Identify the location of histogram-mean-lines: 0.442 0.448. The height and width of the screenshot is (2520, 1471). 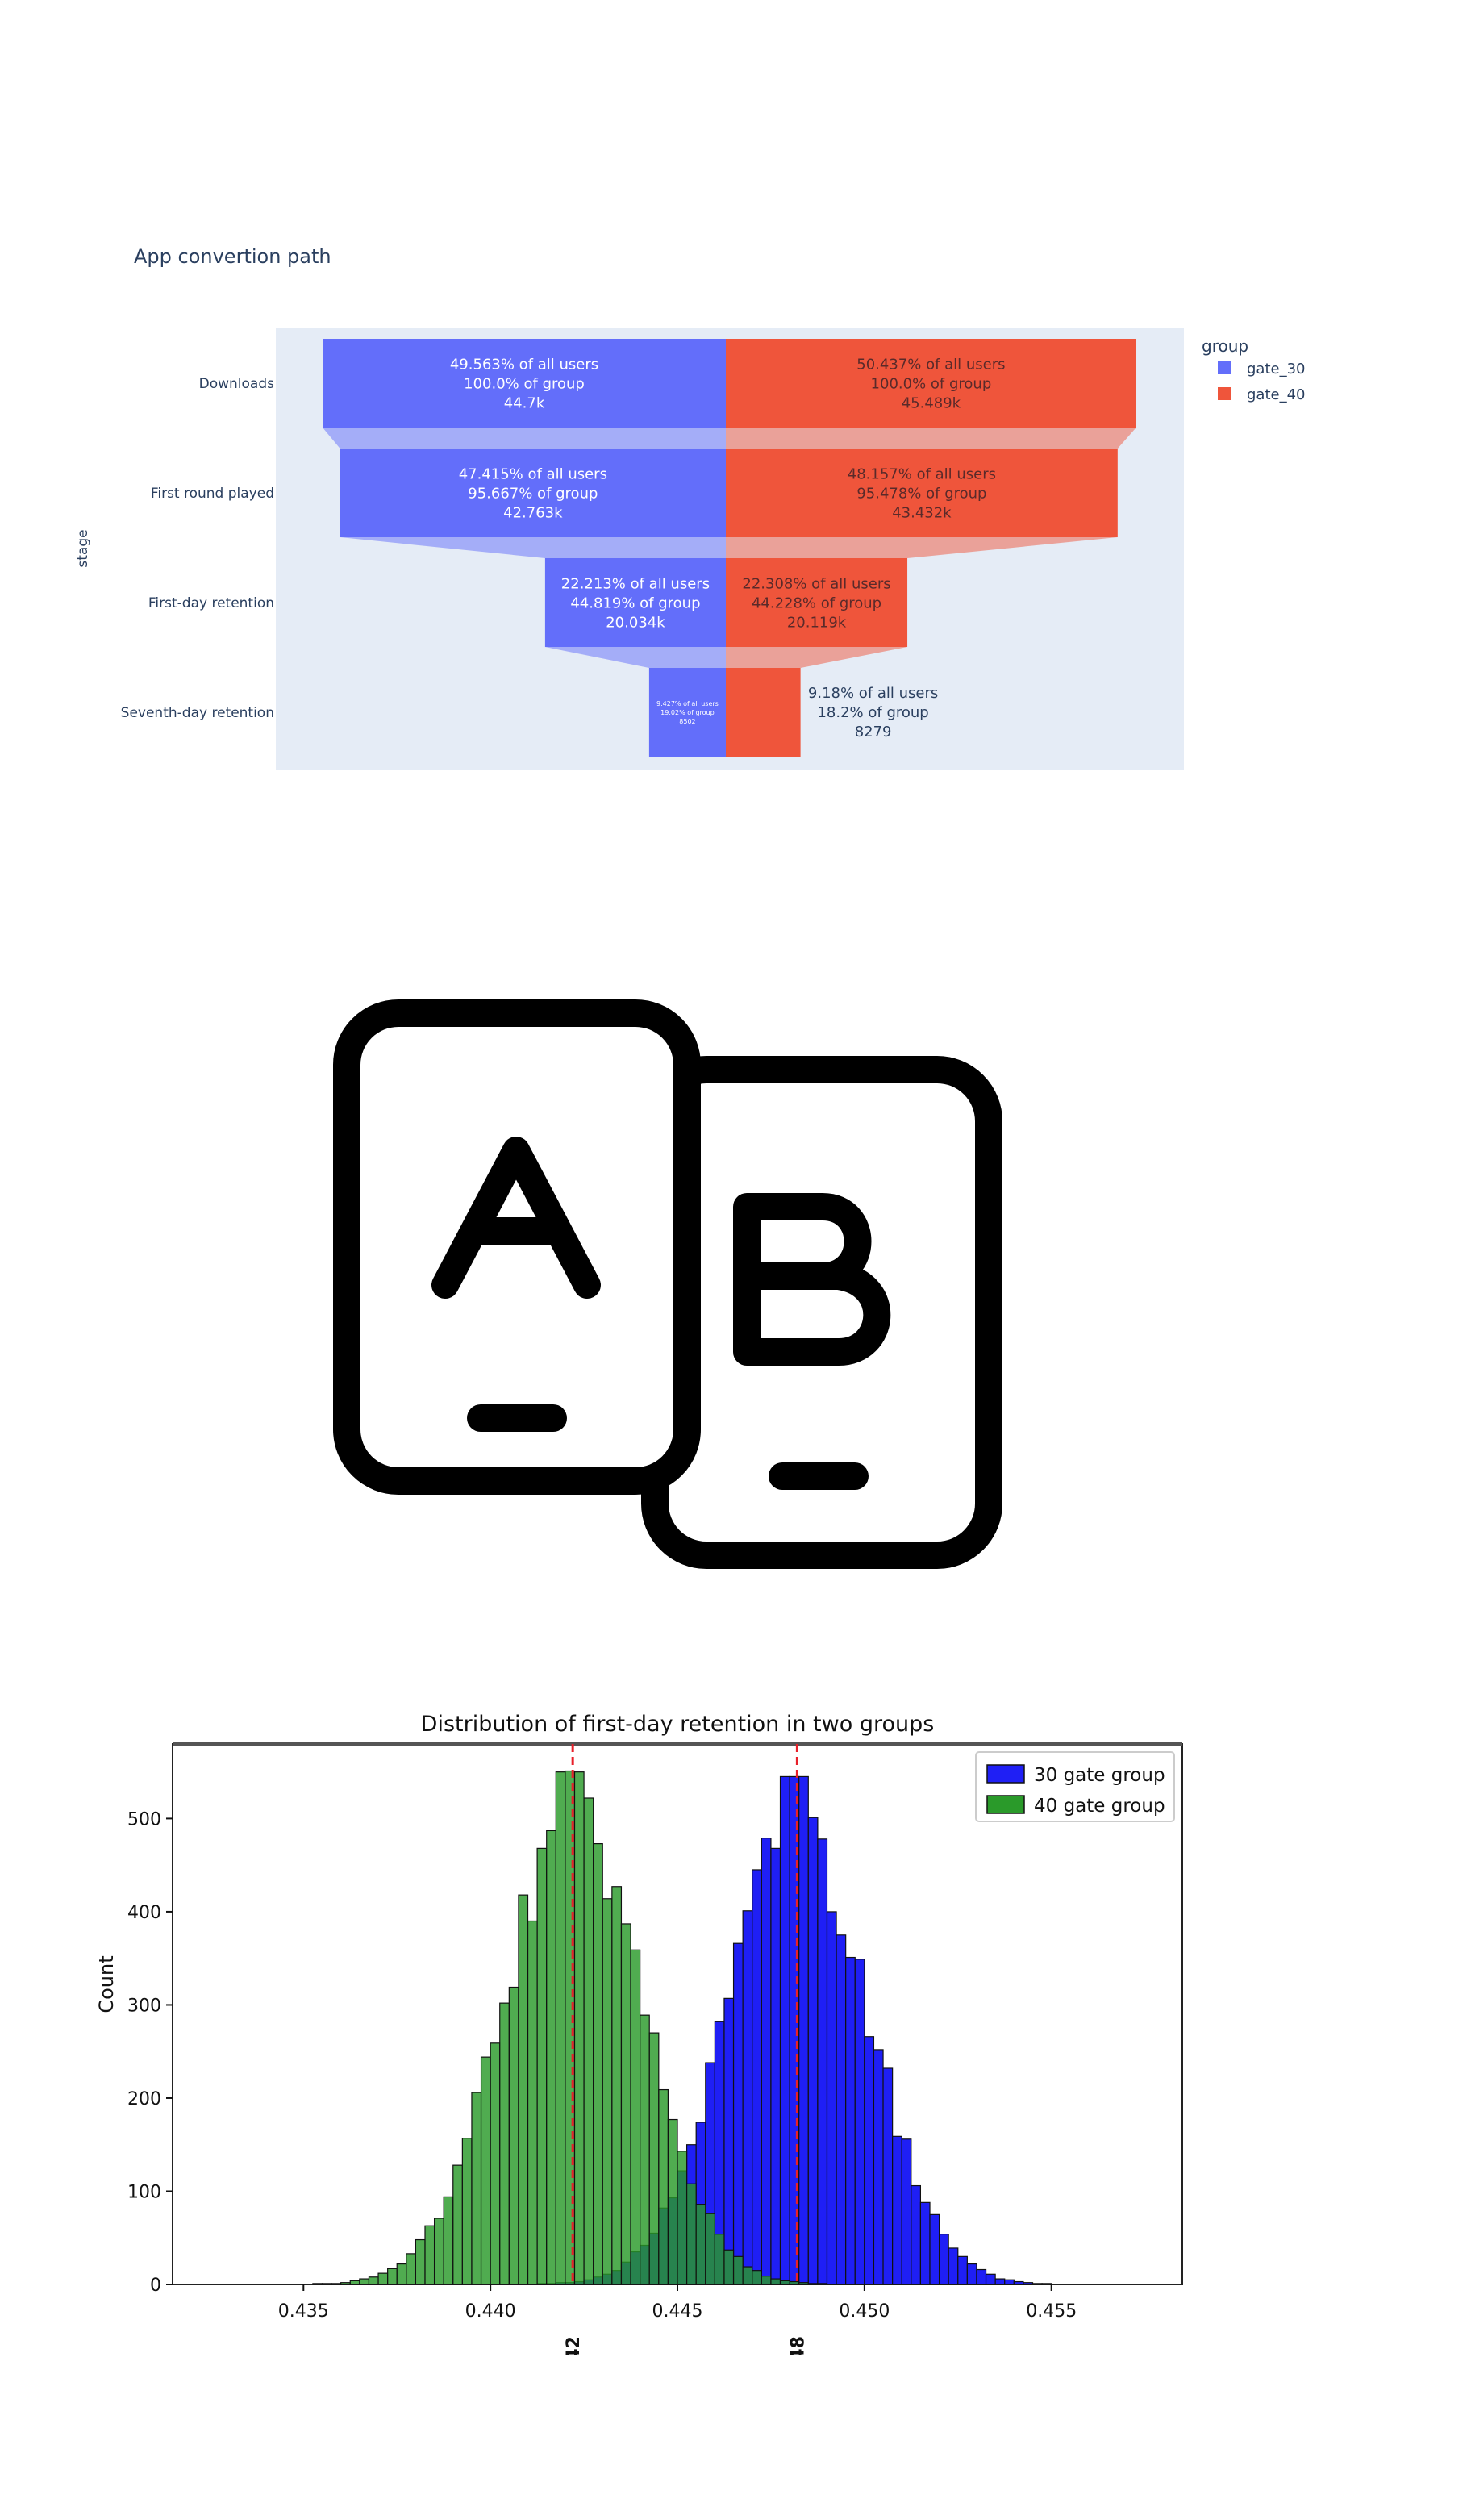
(686, 2050).